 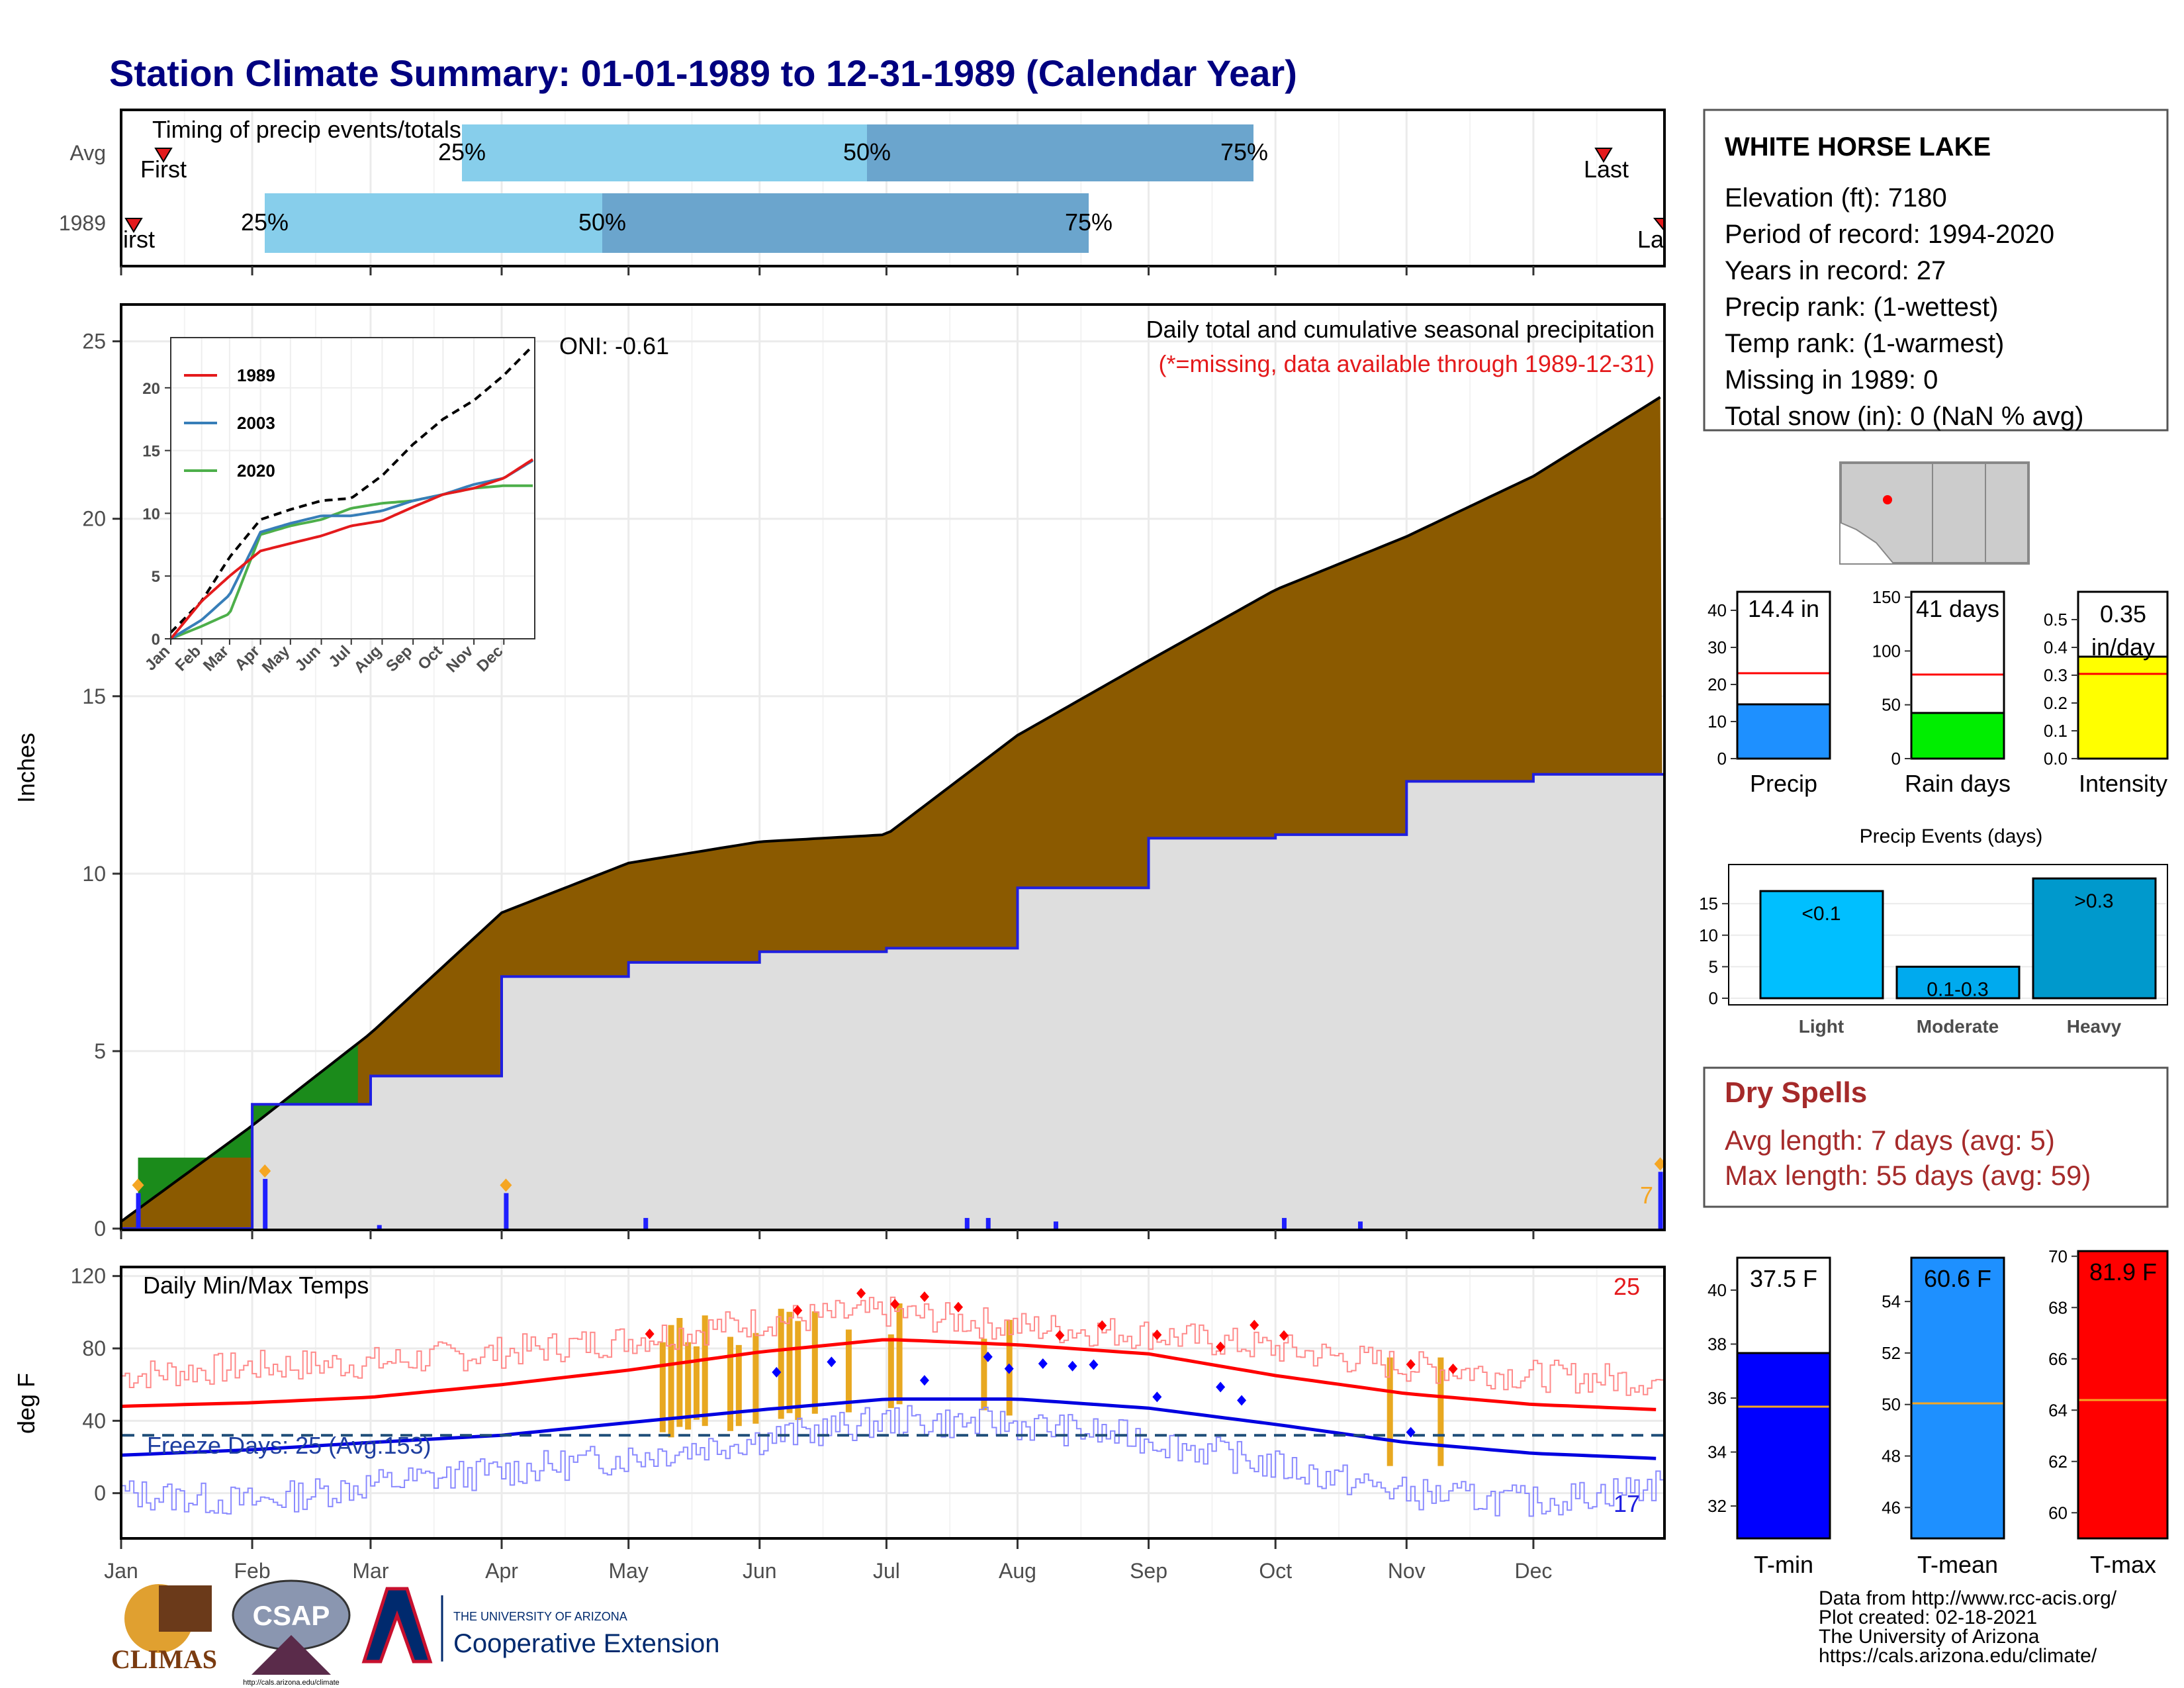 I want to click on month-tick-label: Aug, so click(x=1017, y=1571).